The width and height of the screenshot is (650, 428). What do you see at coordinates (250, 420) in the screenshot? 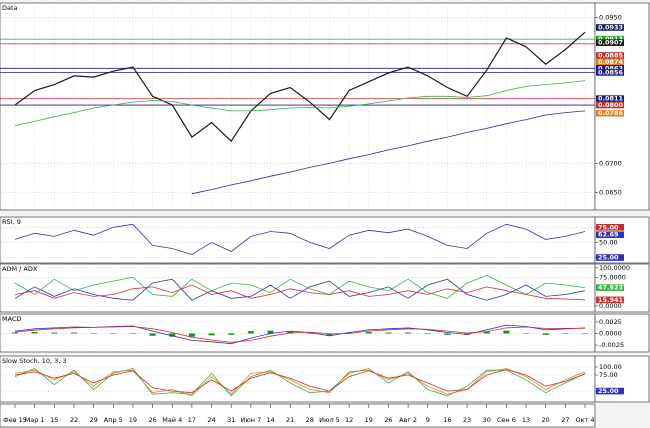
I see `x-tick-label: Июн 7` at bounding box center [250, 420].